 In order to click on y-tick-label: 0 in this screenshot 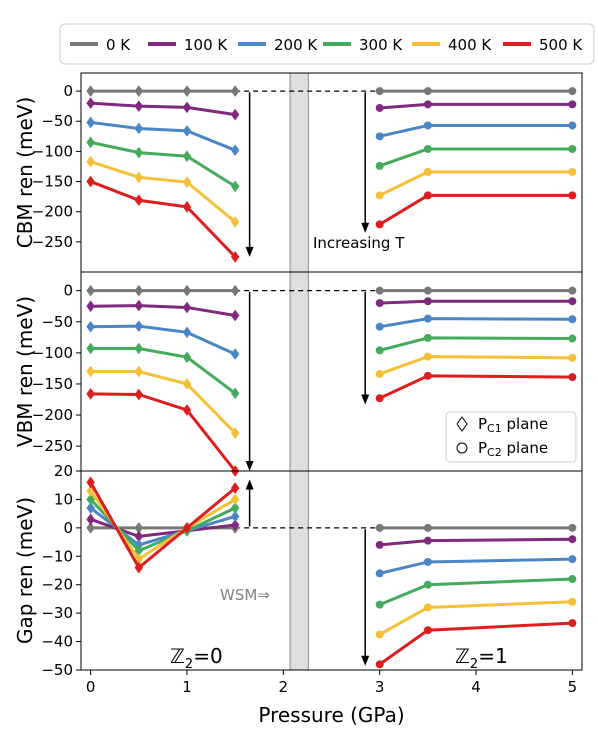, I will do `click(68, 528)`.